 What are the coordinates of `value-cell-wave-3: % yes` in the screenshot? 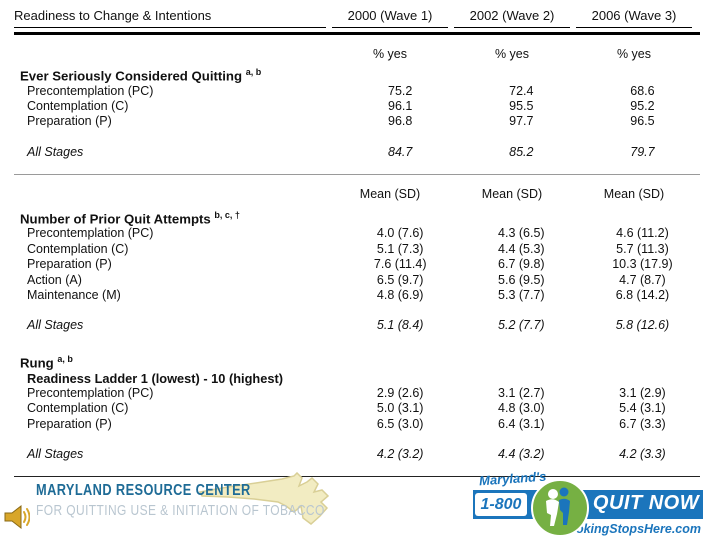 It's located at (634, 54).